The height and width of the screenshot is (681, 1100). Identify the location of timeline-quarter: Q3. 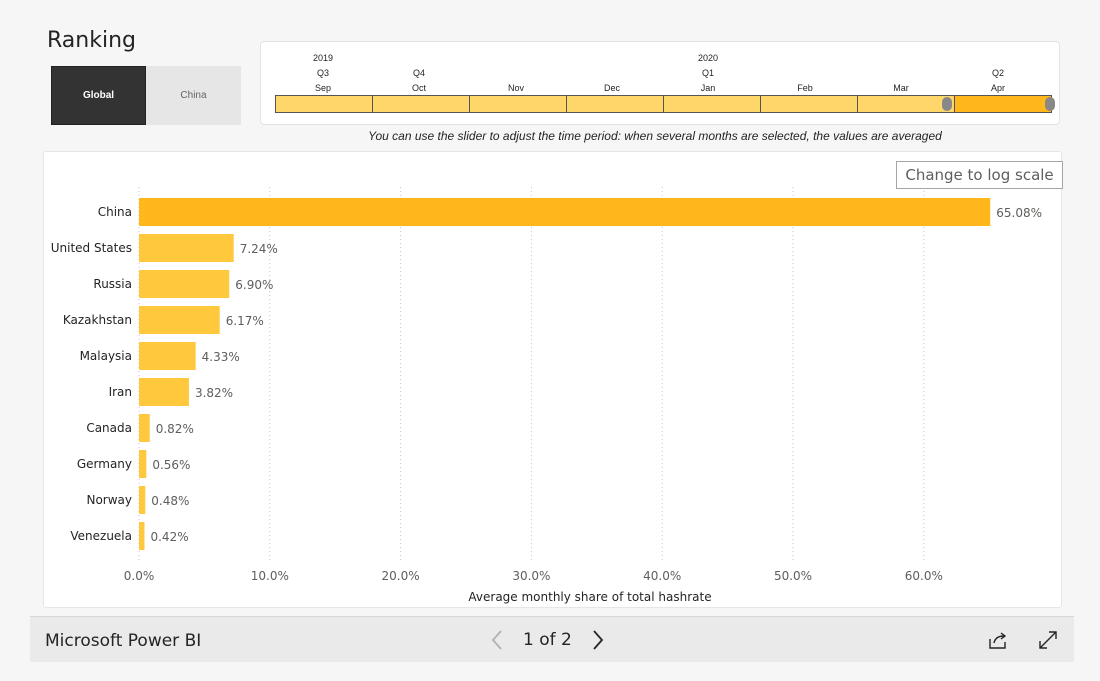
(322, 73).